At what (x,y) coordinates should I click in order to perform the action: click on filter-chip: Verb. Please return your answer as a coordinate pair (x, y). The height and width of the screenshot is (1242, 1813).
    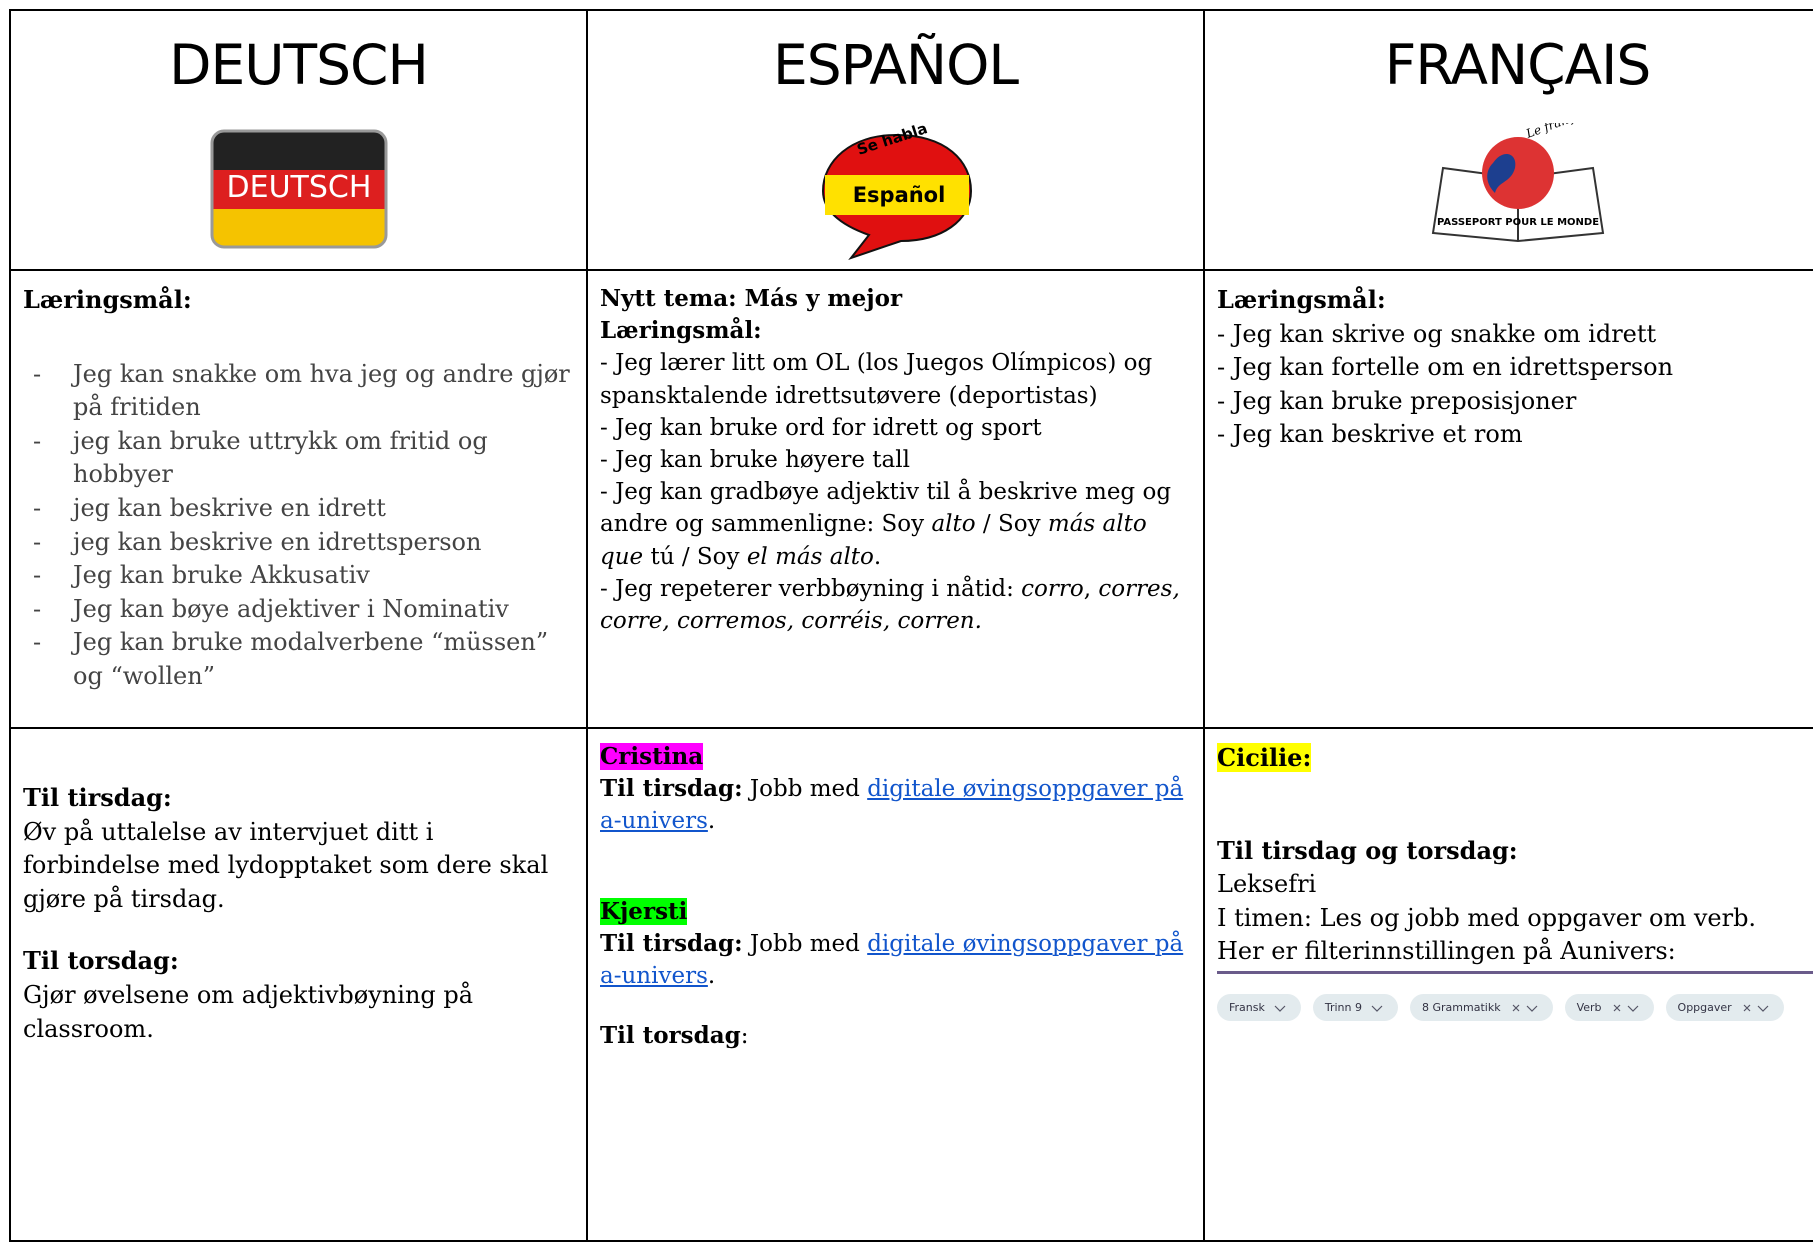
    Looking at the image, I should click on (1609, 1007).